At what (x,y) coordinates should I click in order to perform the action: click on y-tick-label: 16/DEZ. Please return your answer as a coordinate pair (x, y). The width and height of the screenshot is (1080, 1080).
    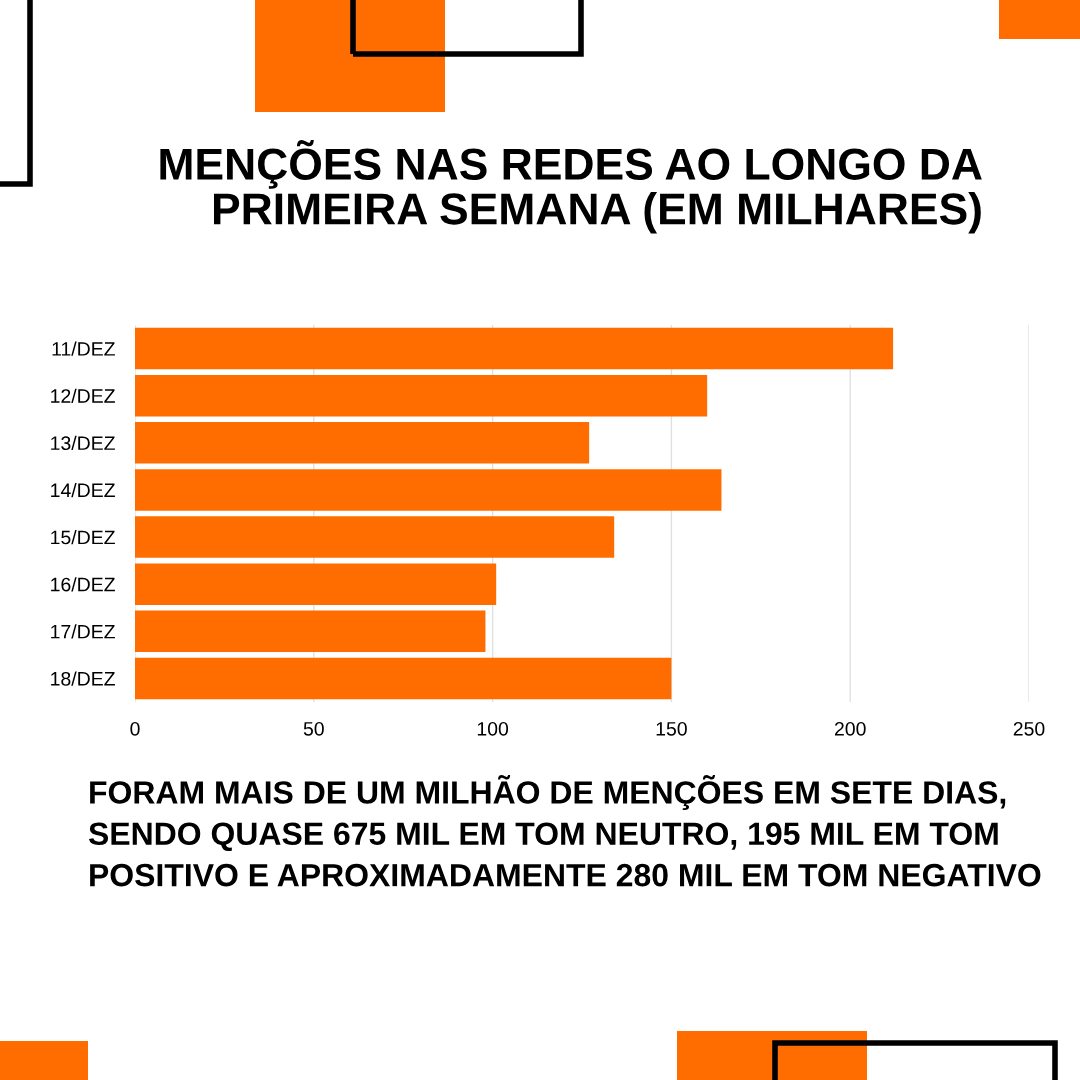
    Looking at the image, I should click on (83, 584).